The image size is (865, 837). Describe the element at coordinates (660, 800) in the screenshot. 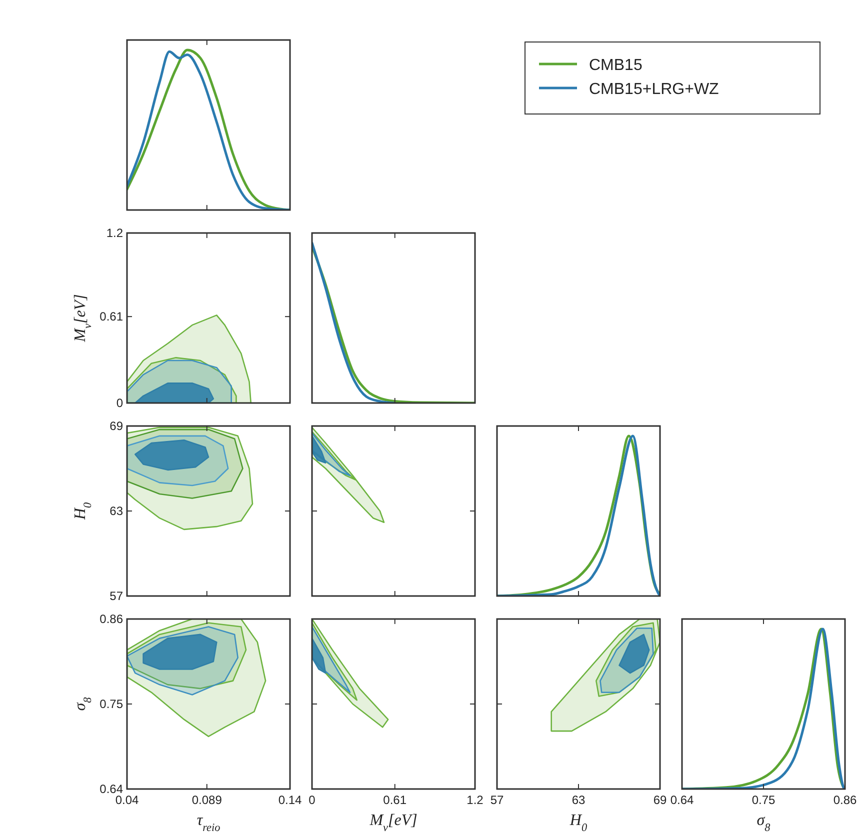

I see `x-tick-label: 69` at that location.